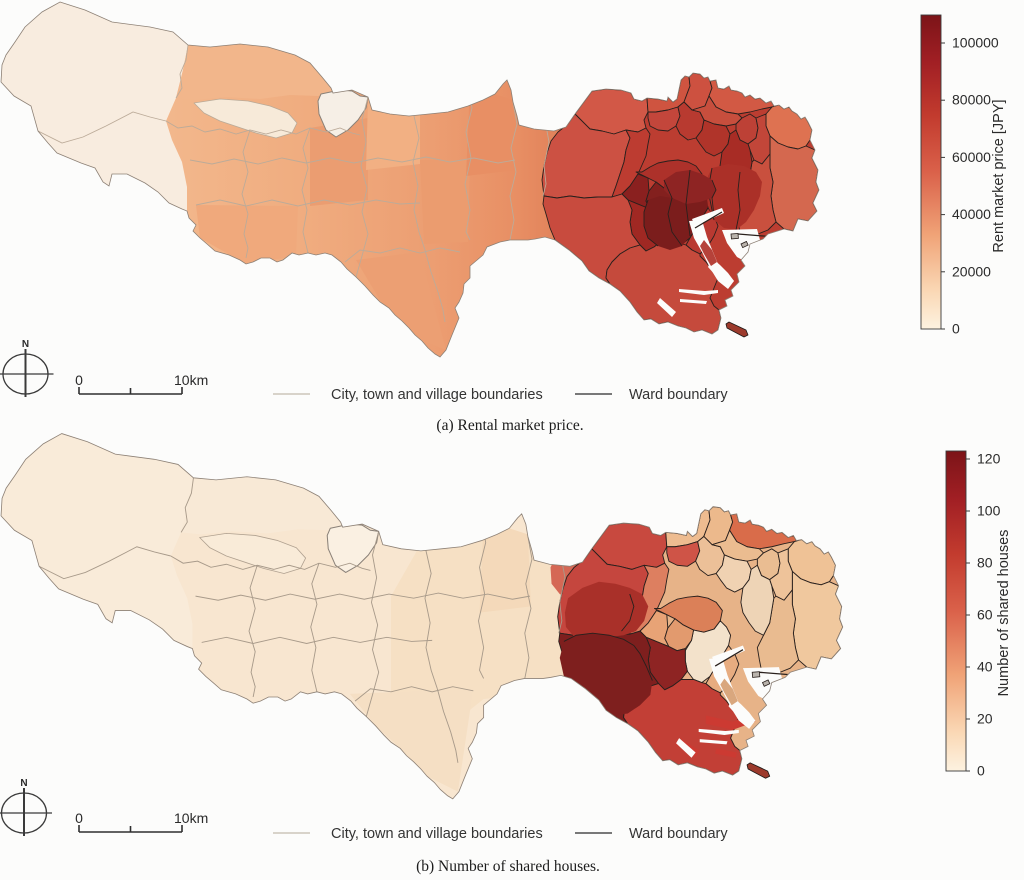  Describe the element at coordinates (508, 866) in the screenshot. I see `svg-text: (b) Number of shared houses.` at that location.